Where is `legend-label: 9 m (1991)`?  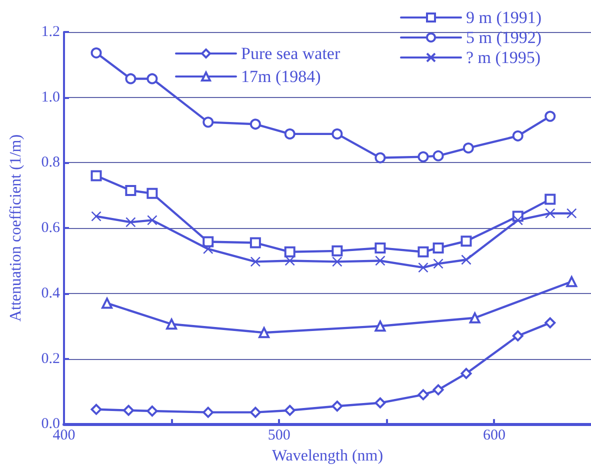 legend-label: 9 m (1991) is located at coordinates (504, 17).